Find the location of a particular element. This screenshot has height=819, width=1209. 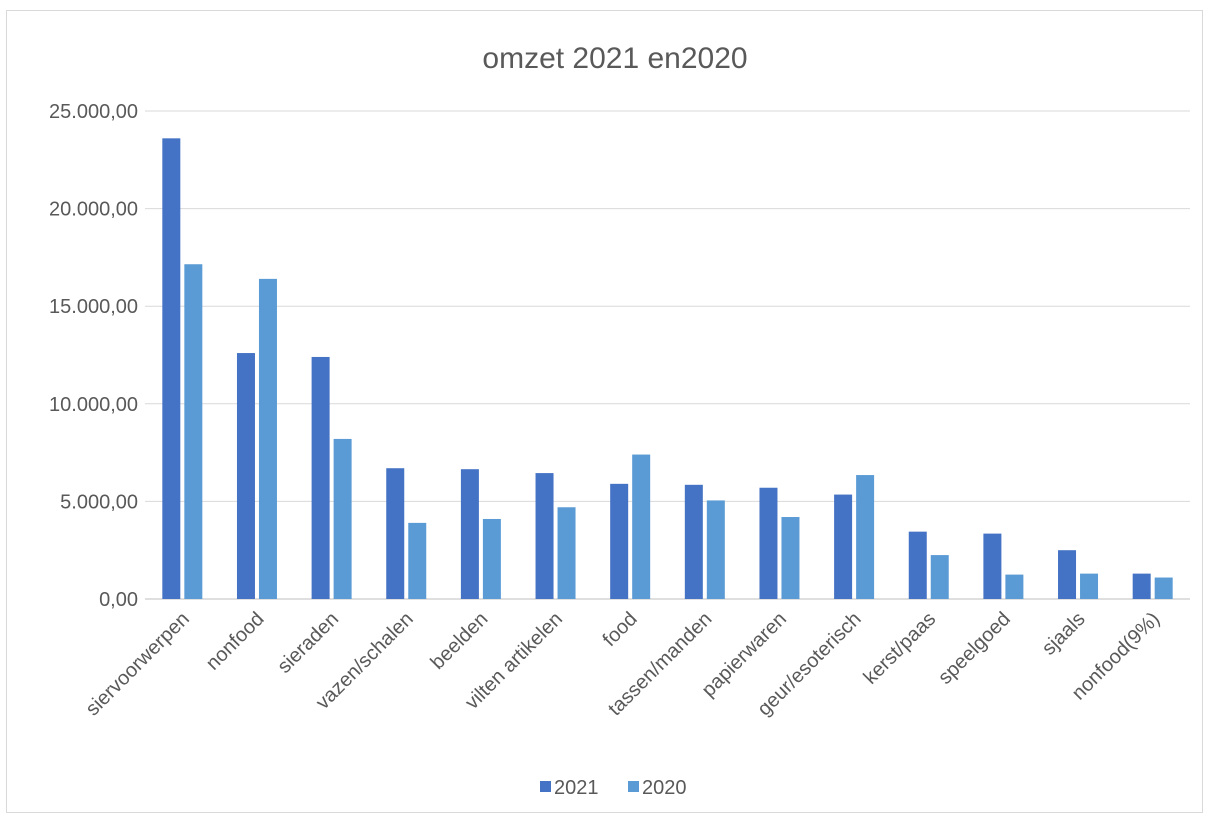

x-tick-label: sjaals is located at coordinates (1064, 634).